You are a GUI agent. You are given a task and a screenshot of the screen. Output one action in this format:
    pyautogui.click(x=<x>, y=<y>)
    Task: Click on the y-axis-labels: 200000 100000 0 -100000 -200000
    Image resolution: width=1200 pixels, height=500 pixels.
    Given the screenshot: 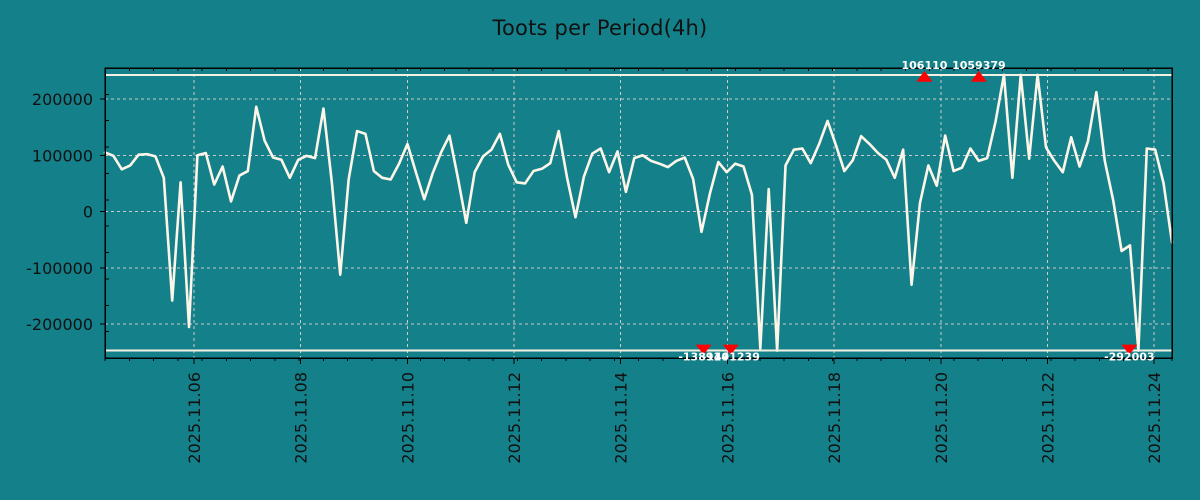 What is the action you would take?
    pyautogui.click(x=59, y=212)
    